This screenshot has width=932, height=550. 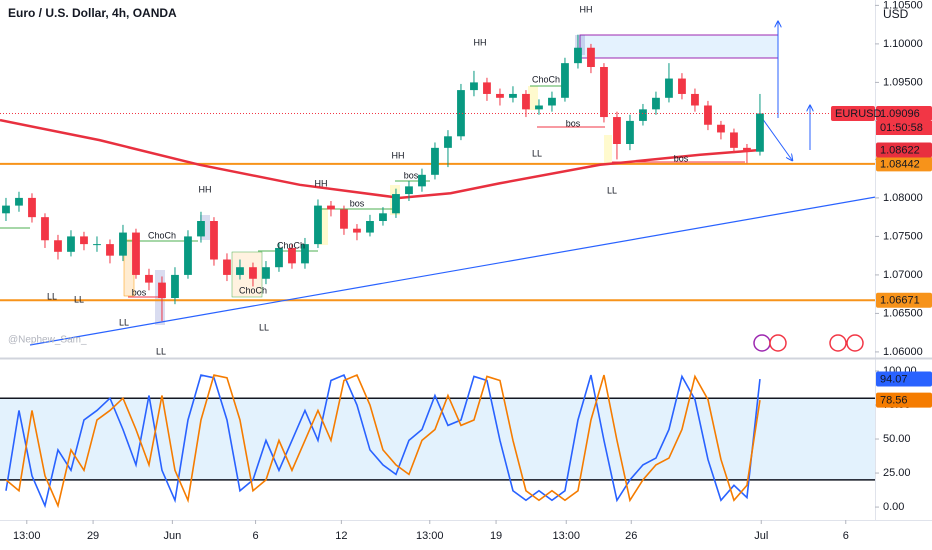 I want to click on y-tick-label: 1.06000, so click(x=903, y=352).